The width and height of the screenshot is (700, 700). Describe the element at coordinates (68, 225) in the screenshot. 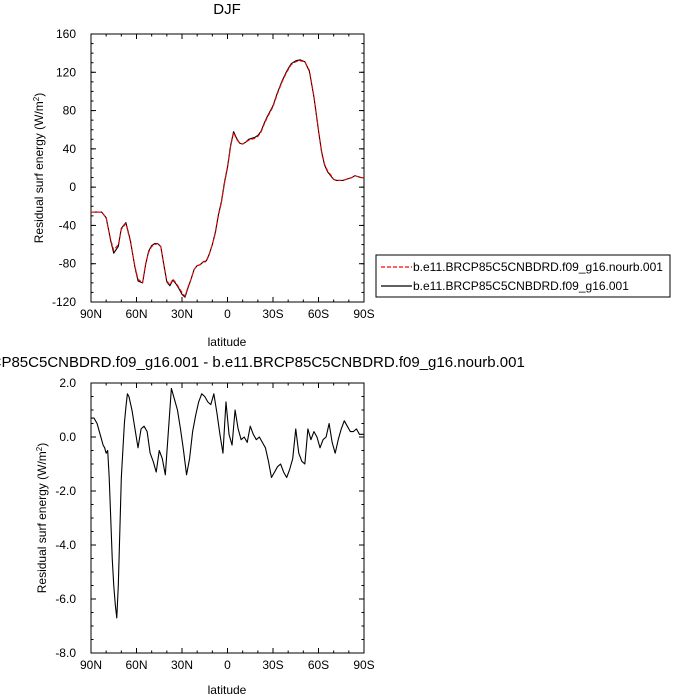

I see `y-tick-label: -40` at that location.